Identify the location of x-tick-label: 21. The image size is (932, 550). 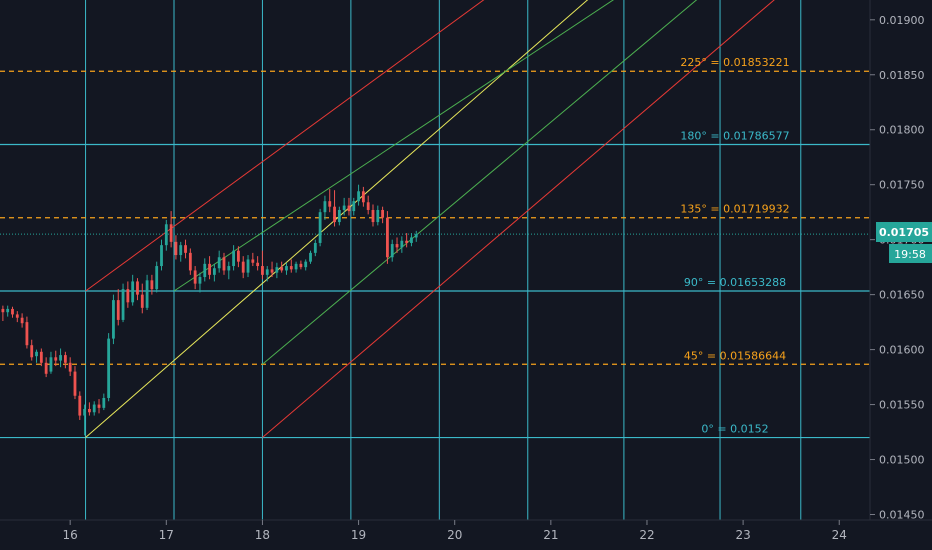
(550, 535).